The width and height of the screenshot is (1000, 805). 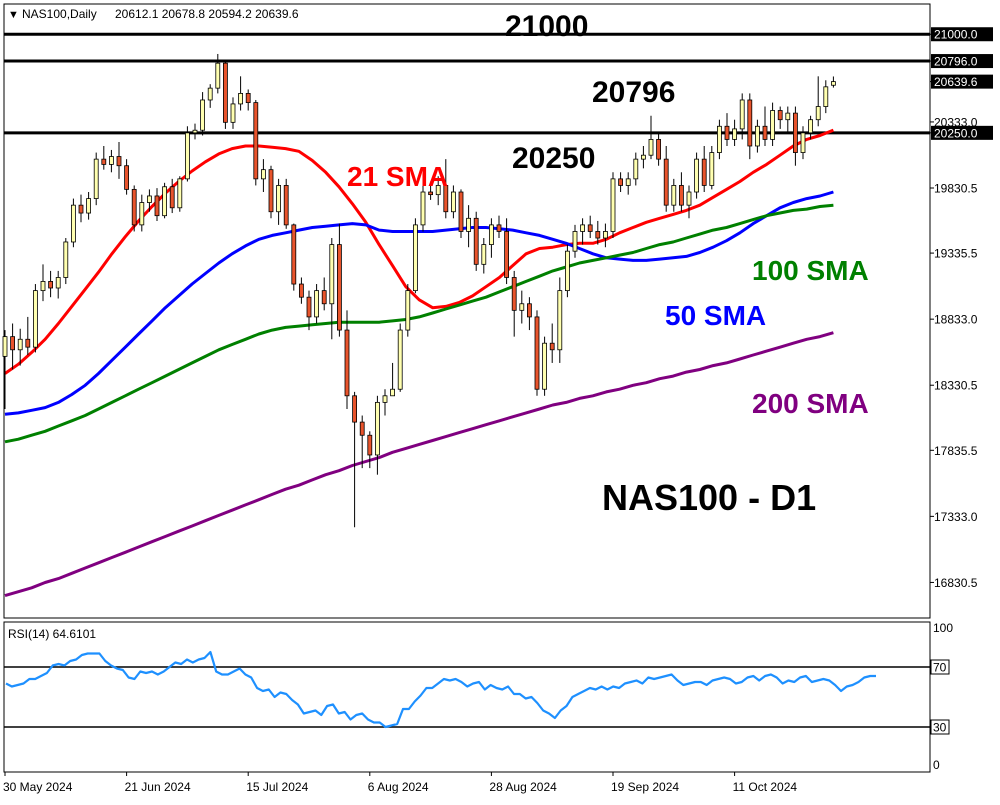 I want to click on price-label: 20796.0, so click(x=956, y=62).